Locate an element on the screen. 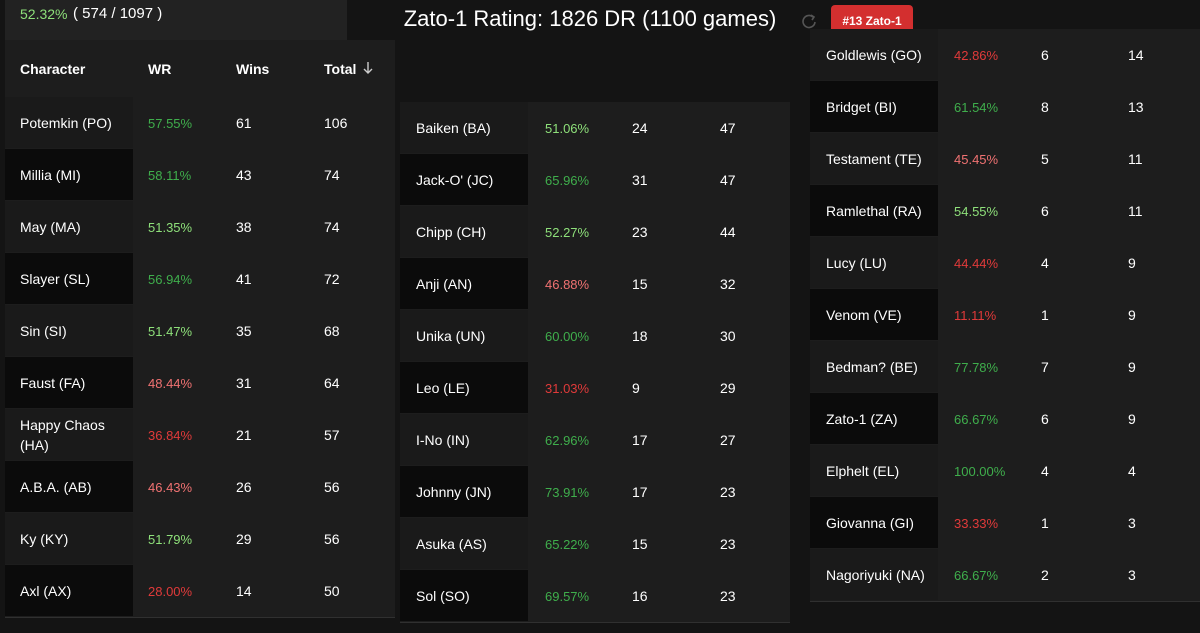 The image size is (1200, 633). total: 13 is located at coordinates (1136, 107).